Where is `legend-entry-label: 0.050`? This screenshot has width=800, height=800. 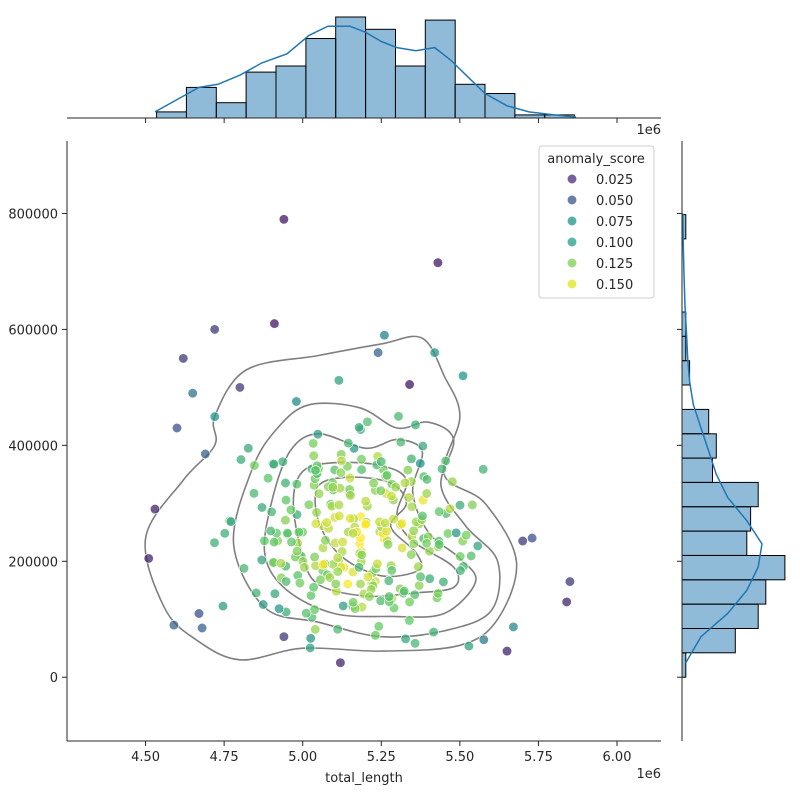
legend-entry-label: 0.050 is located at coordinates (614, 201).